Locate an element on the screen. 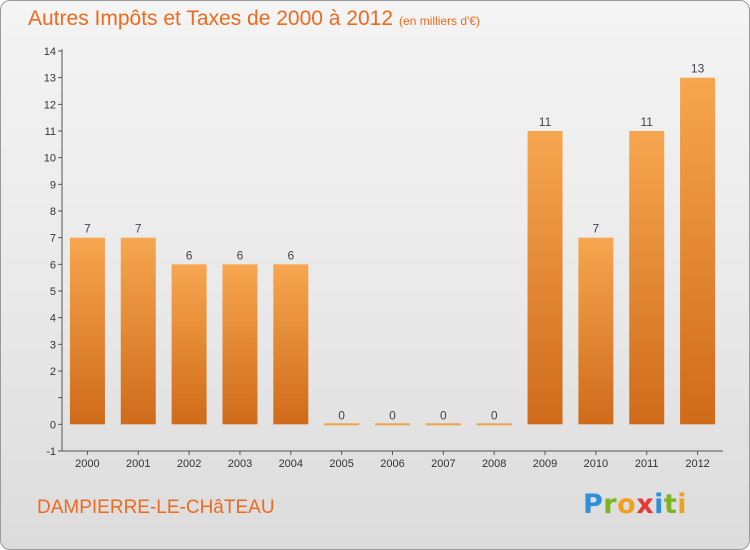  x-tick-label: 2003 is located at coordinates (240, 464).